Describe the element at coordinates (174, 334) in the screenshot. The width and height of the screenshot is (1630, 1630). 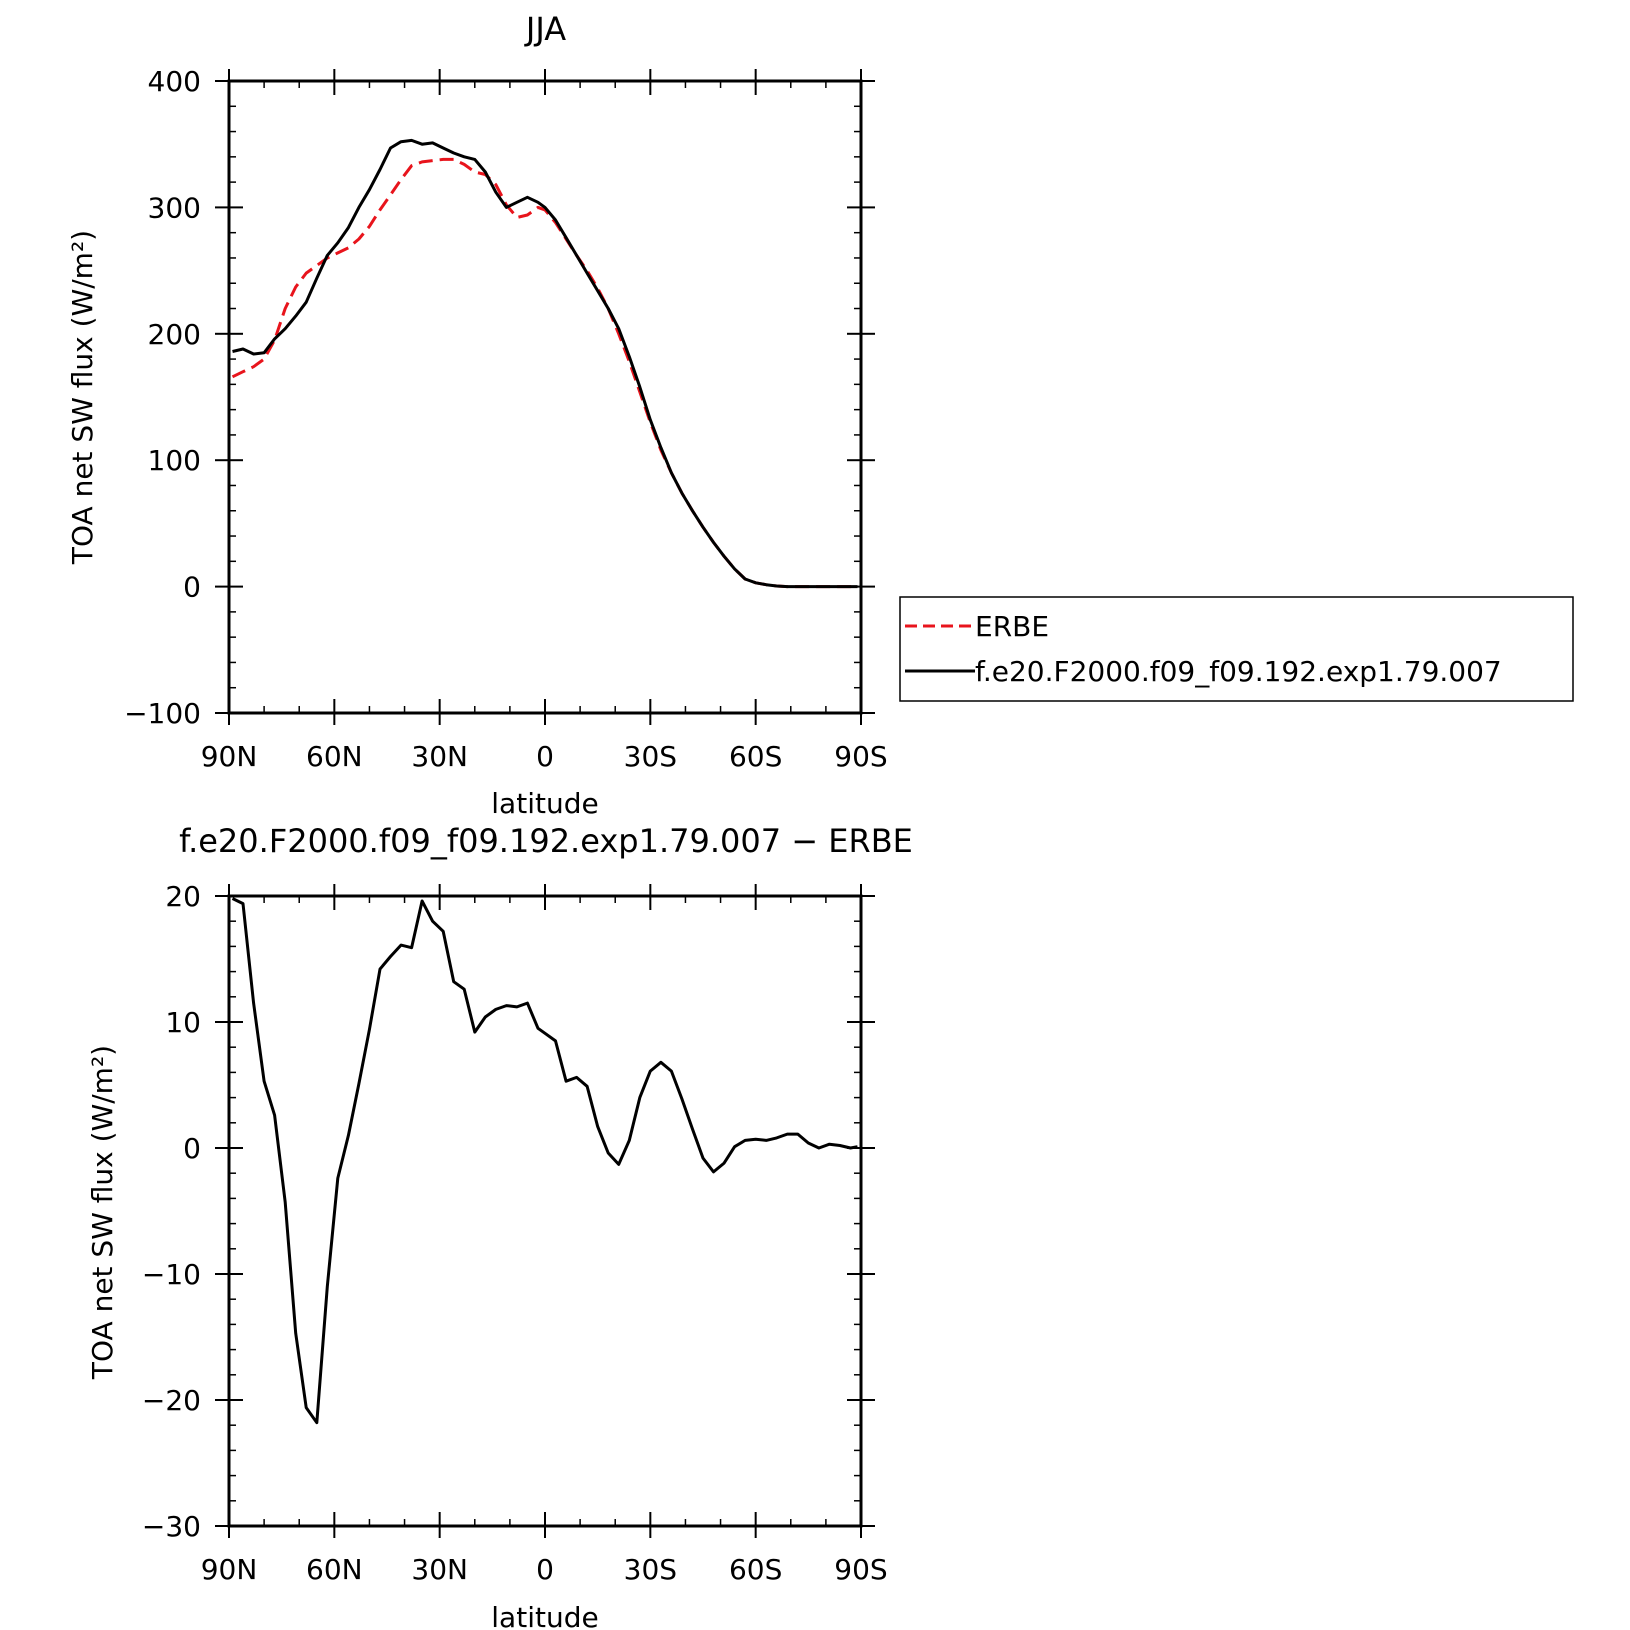
I see `y-tick-label: 200` at that location.